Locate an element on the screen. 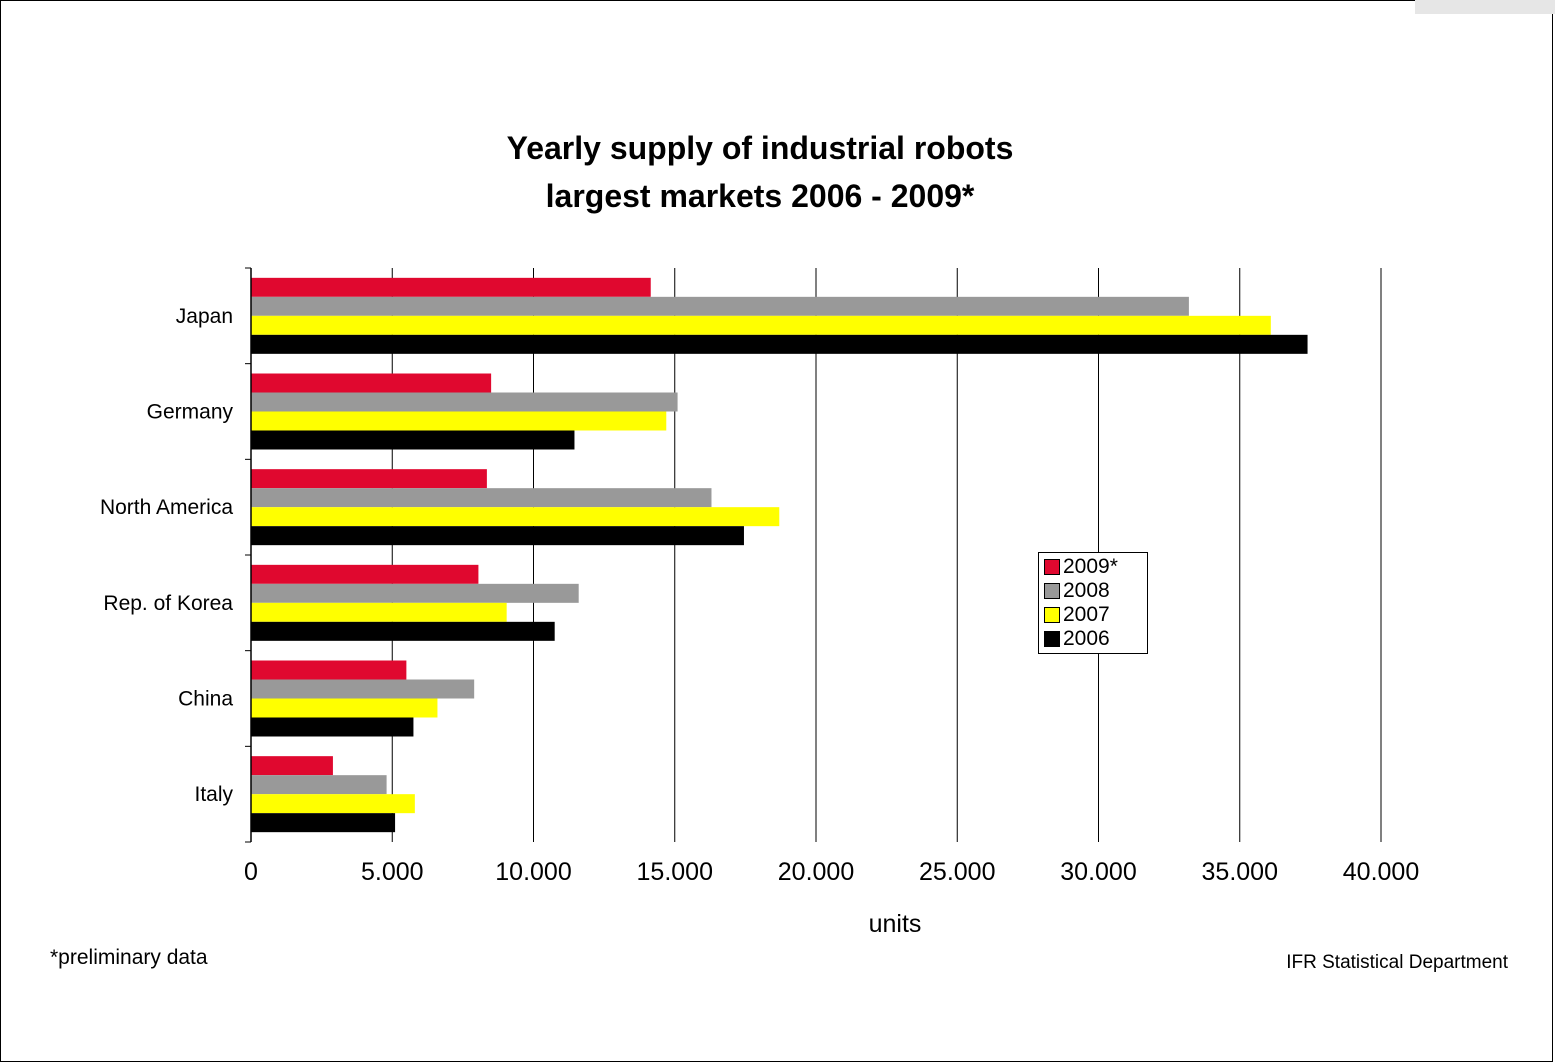 This screenshot has height=1064, width=1555. bar-2009-italy is located at coordinates (292, 766).